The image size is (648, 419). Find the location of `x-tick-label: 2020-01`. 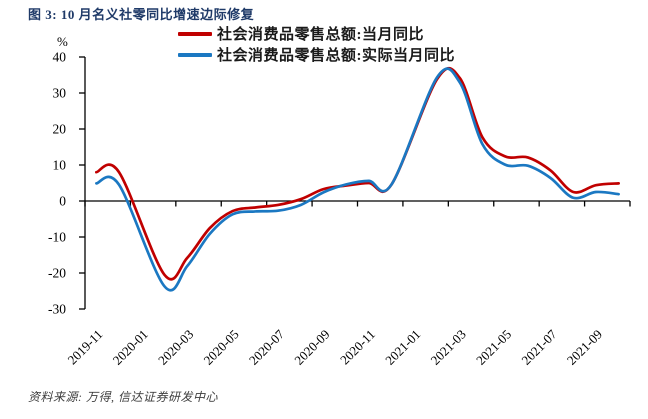

x-tick-label: 2020-01 is located at coordinates (130, 347).